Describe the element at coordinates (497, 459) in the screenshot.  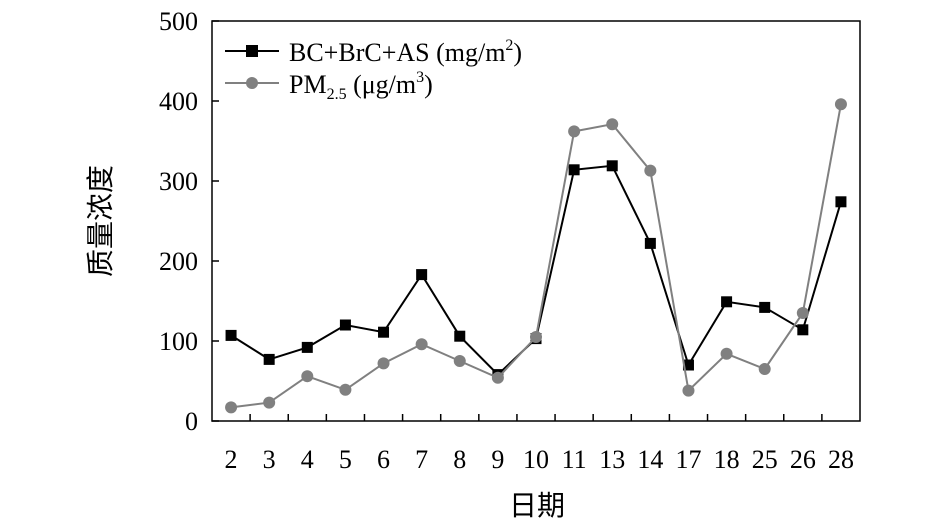
I see `x-tick-label: 9` at that location.